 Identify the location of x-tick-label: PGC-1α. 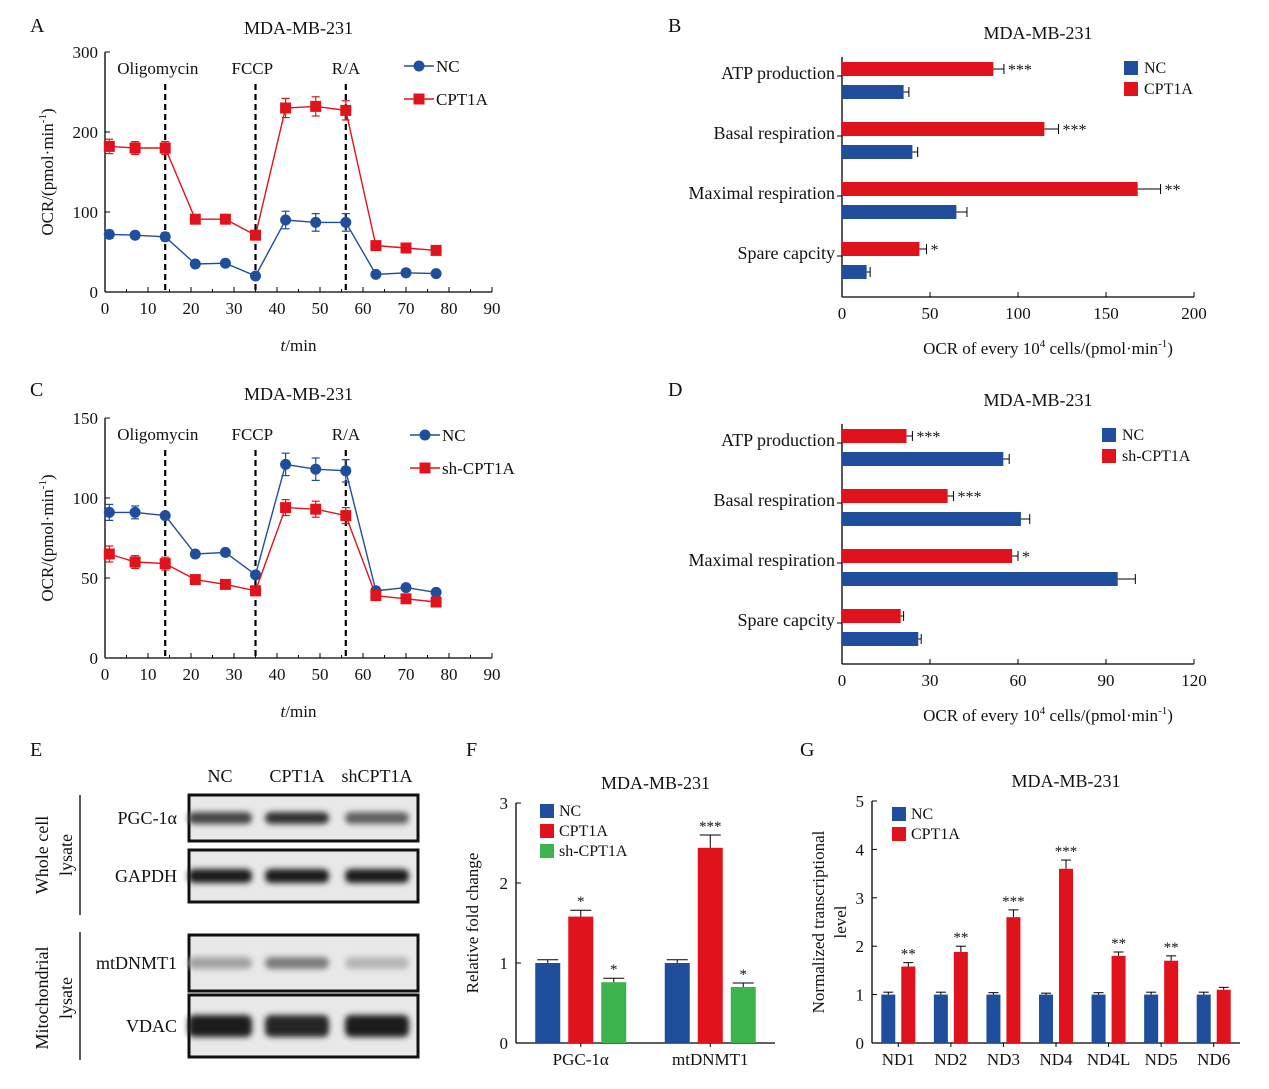
(581, 1059).